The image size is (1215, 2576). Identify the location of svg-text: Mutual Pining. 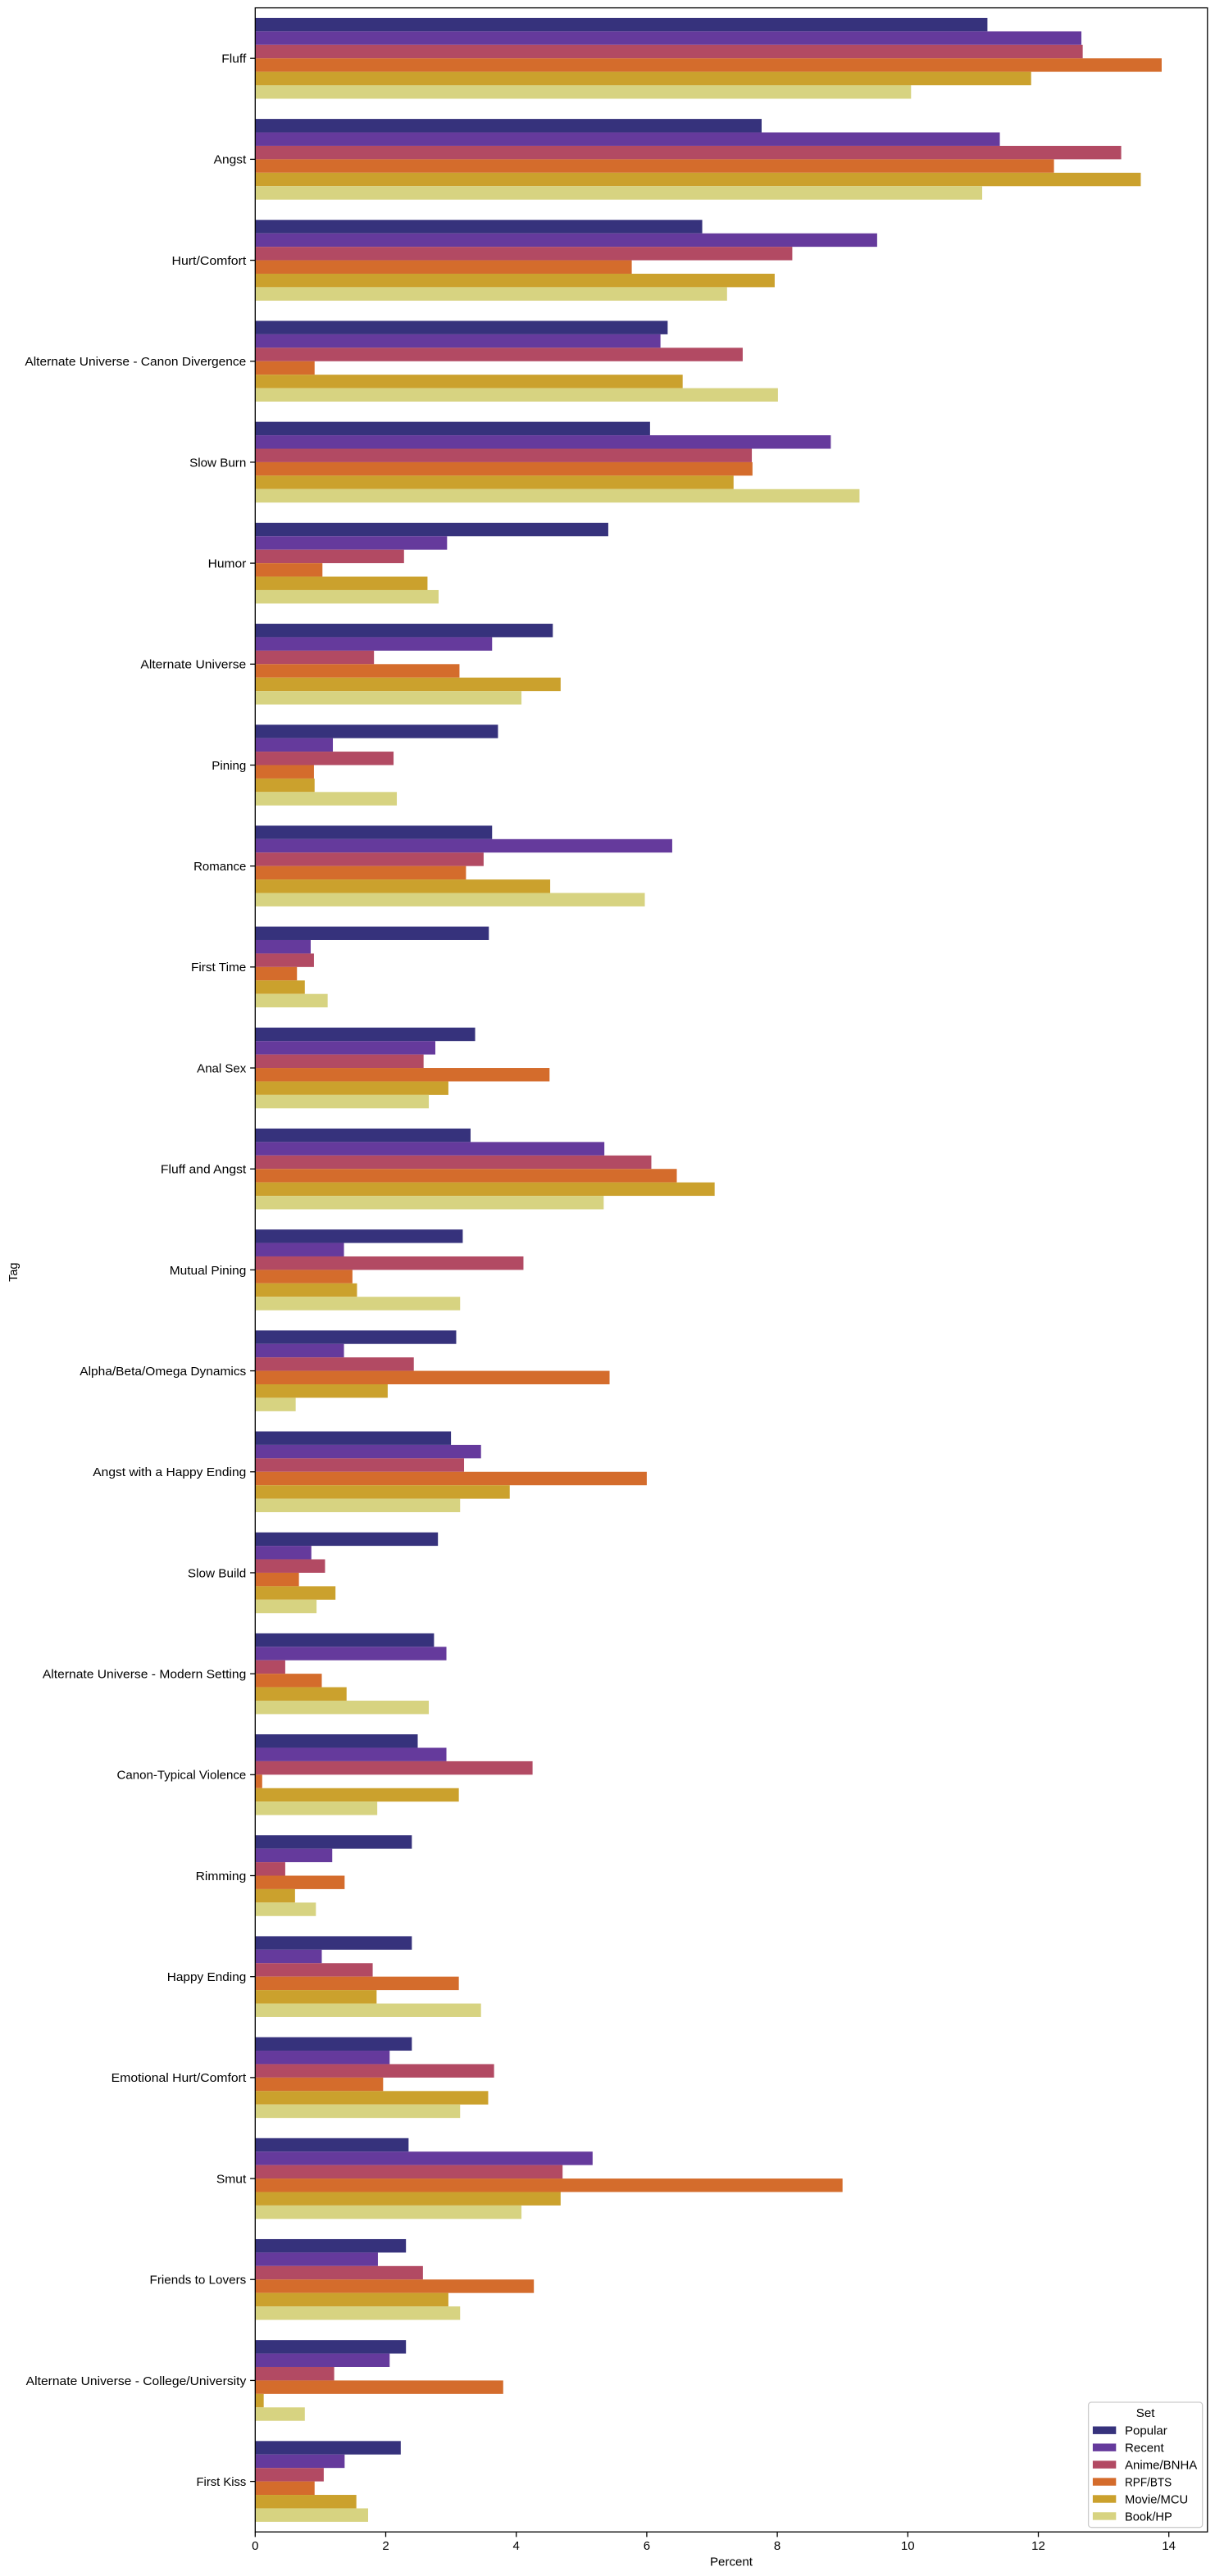
(208, 1271).